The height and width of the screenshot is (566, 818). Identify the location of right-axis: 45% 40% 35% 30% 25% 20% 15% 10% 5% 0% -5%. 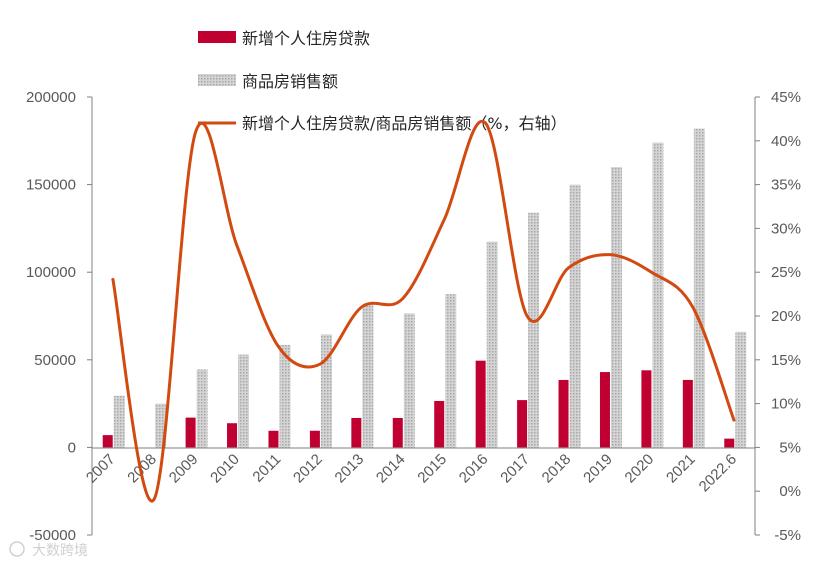
(778, 316).